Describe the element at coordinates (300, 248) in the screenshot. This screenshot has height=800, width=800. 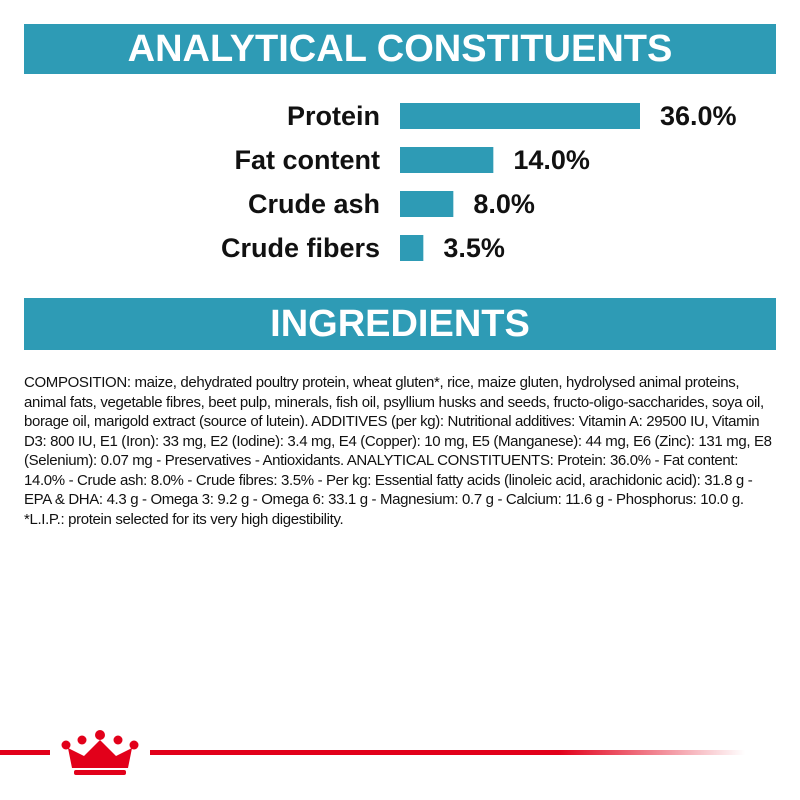
I see `category-label: Crude fibers` at that location.